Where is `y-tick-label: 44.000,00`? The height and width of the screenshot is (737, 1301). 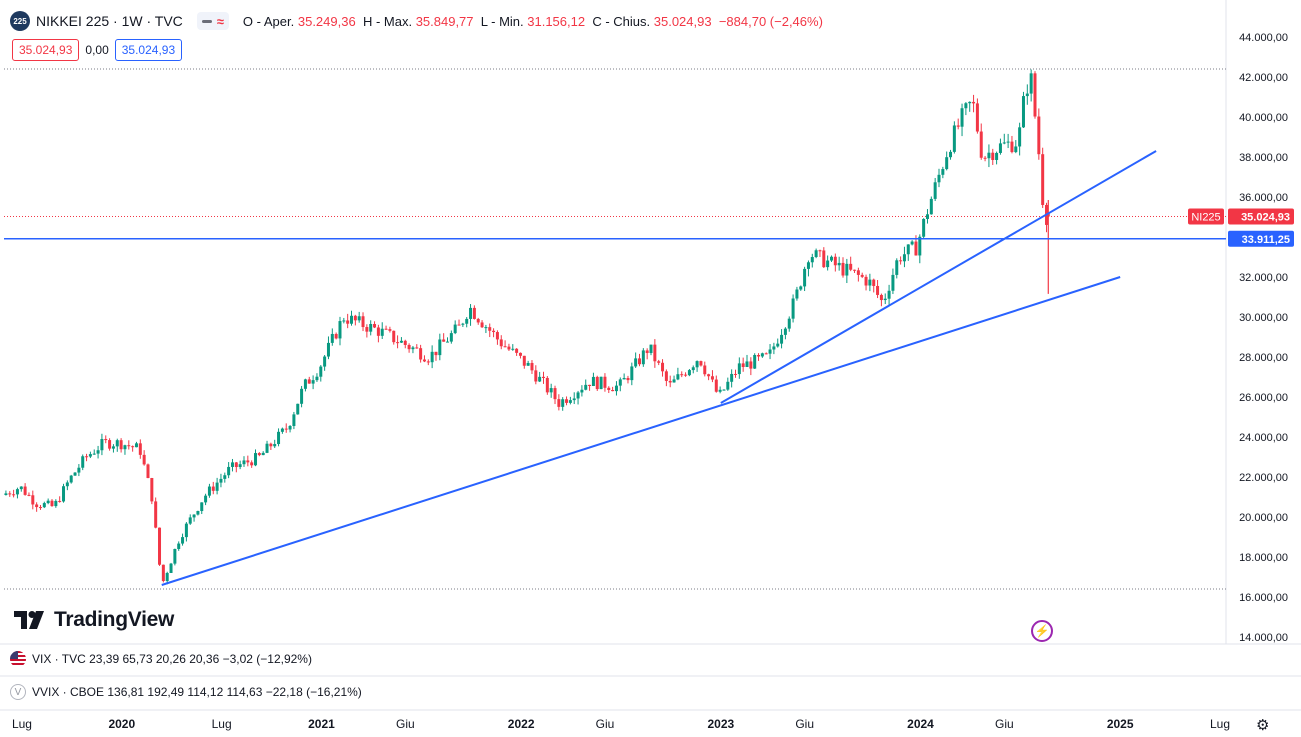
y-tick-label: 44.000,00 is located at coordinates (1263, 38).